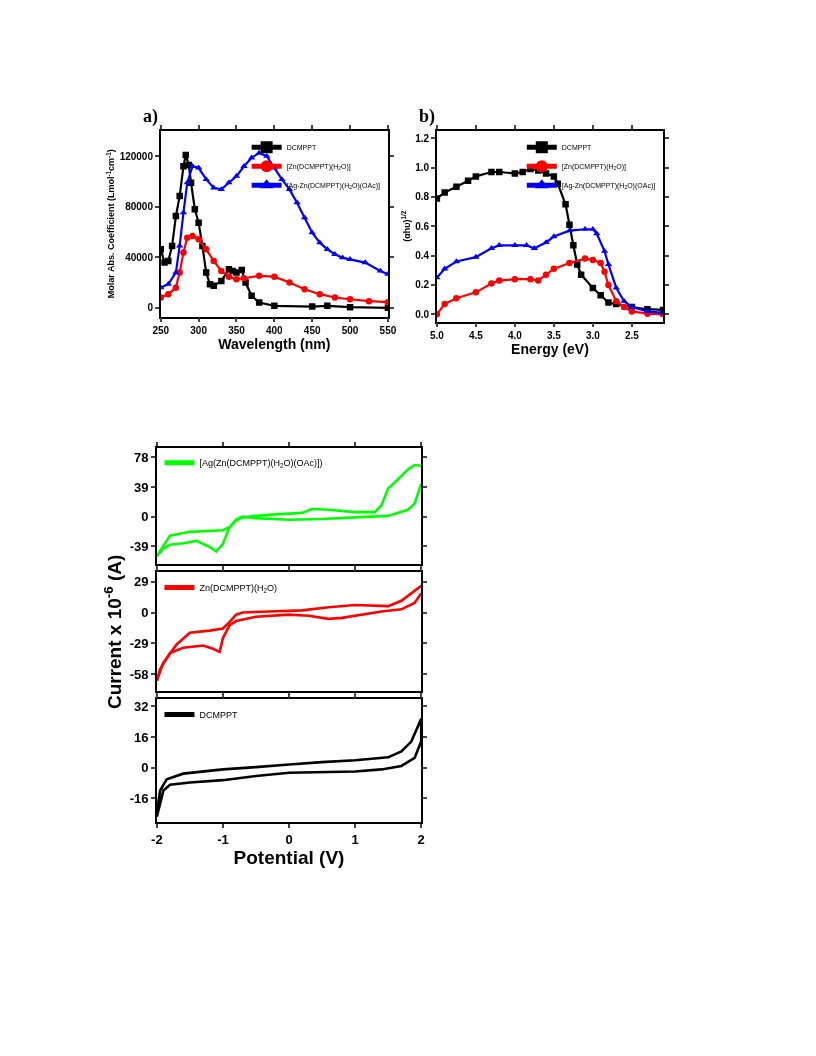 The width and height of the screenshot is (816, 1056). What do you see at coordinates (139, 546) in the screenshot?
I see `y-tick-label: -39` at bounding box center [139, 546].